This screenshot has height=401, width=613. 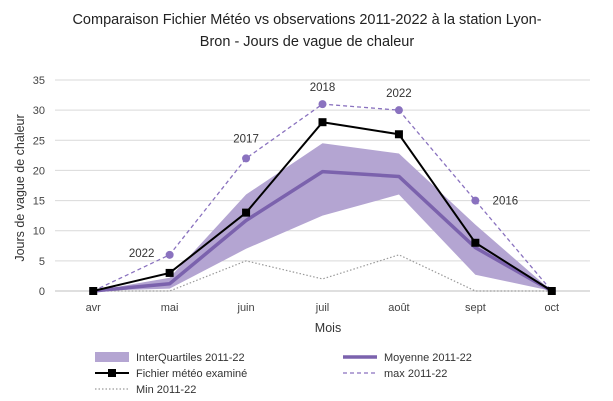 I want to click on x-tick-label: juil, so click(x=322, y=308).